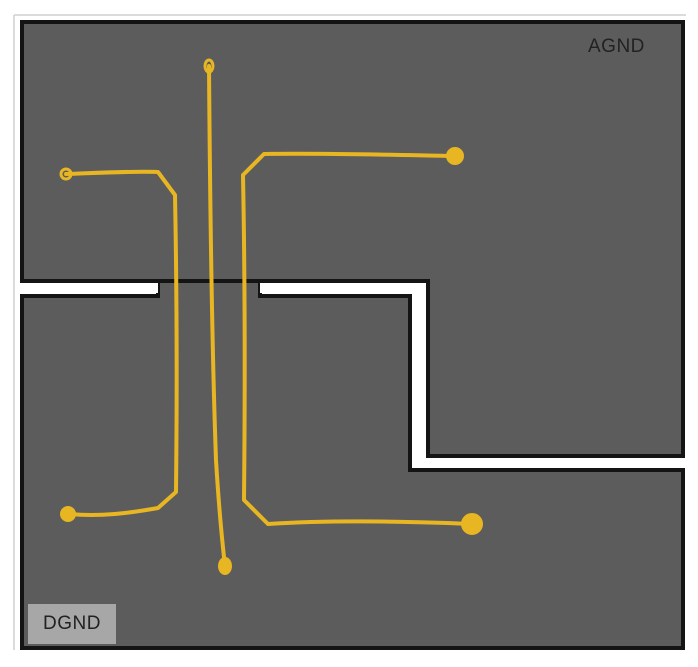 The width and height of the screenshot is (698, 667). Describe the element at coordinates (455, 156) in the screenshot. I see `pad-right-top` at that location.